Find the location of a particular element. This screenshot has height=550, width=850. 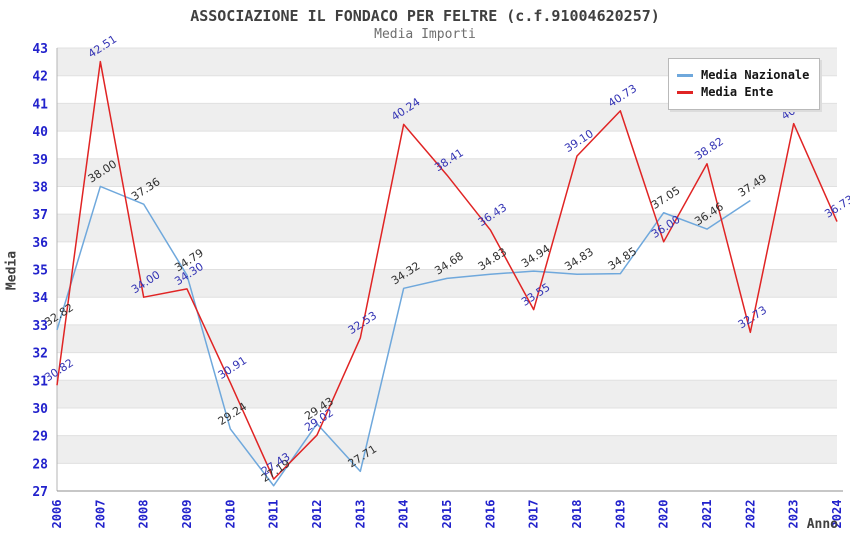

y-tick-label: 42 is located at coordinates (40, 77).